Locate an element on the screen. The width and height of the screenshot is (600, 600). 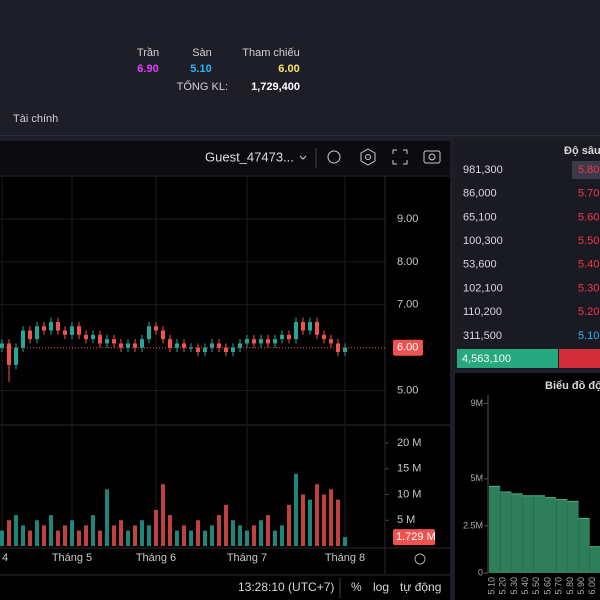
volume-tick-label: 20 M is located at coordinates (409, 443).